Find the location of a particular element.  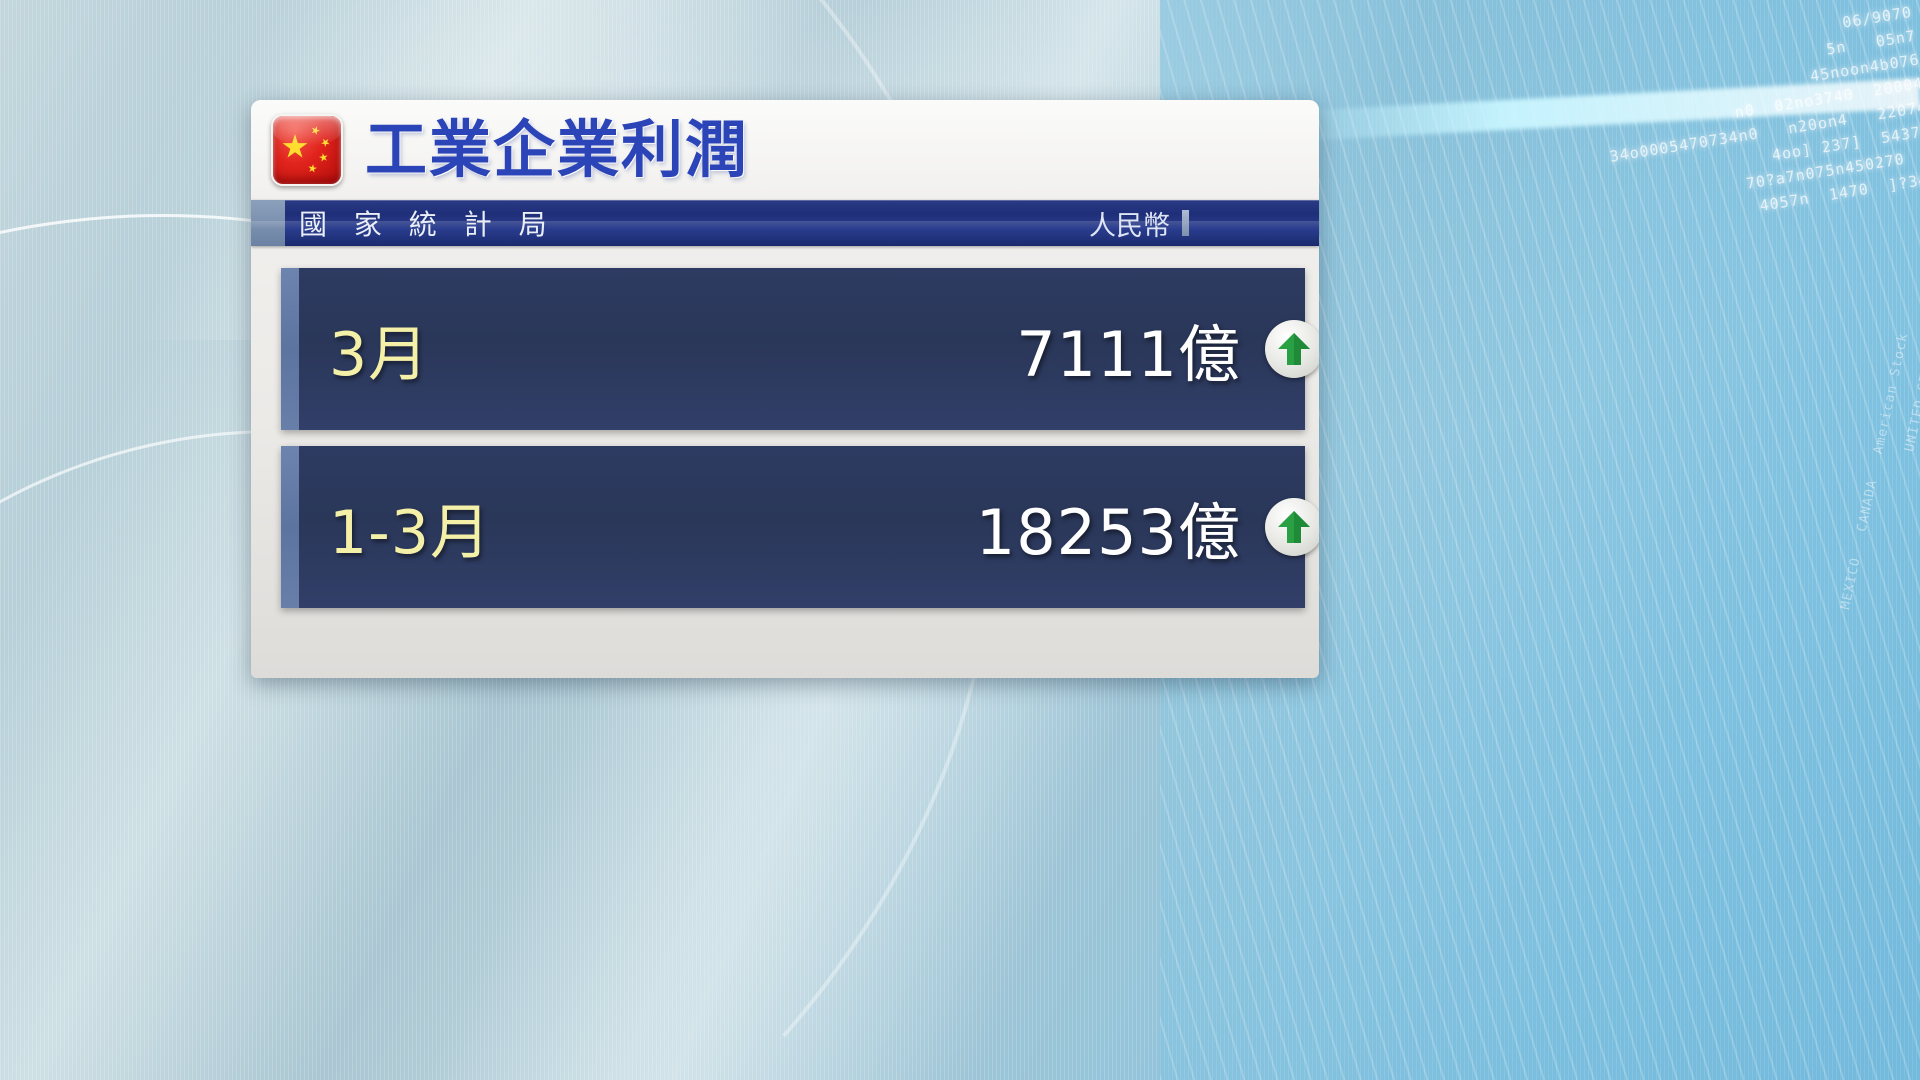

column-header-currency: 人民幣 is located at coordinates (1139, 223).